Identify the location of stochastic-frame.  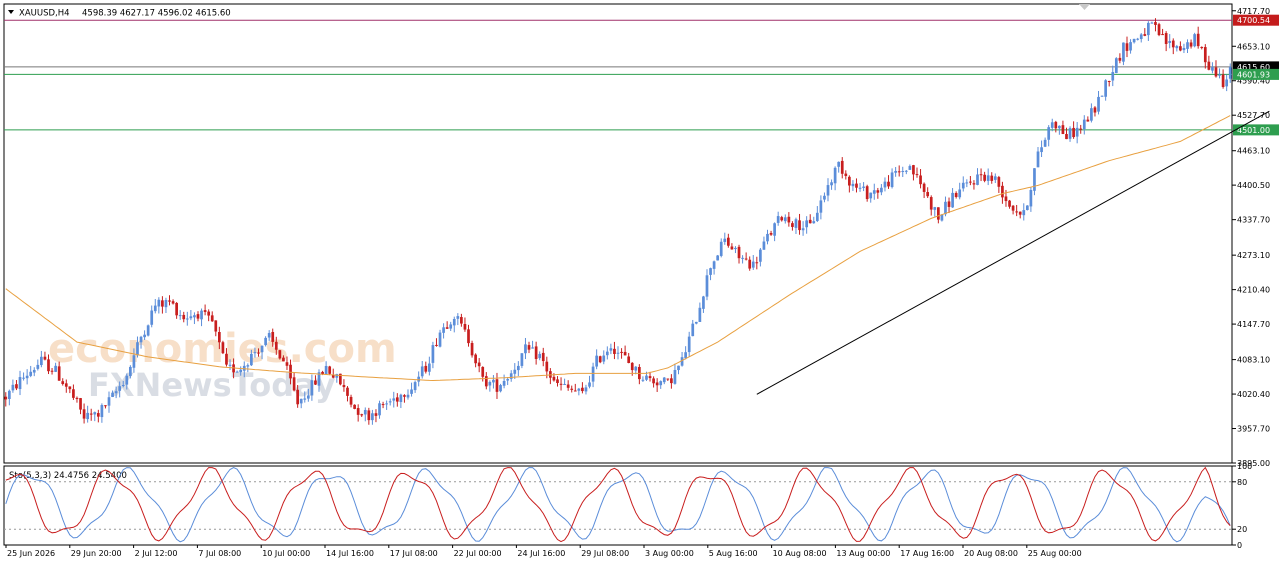
(618, 505).